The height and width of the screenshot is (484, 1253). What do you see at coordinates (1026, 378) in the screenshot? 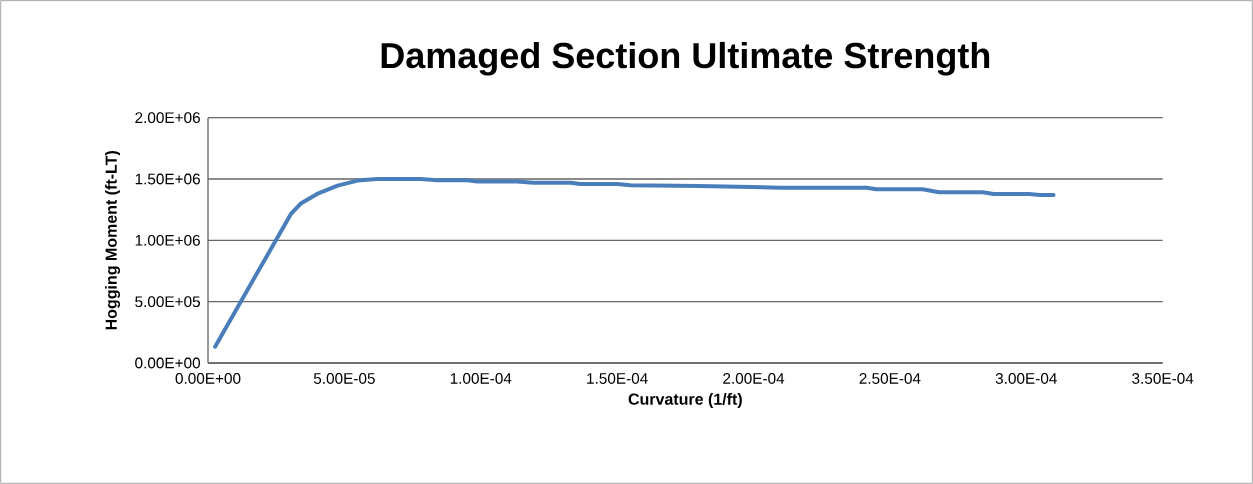
I see `x-tick-label: 3.00E-04` at bounding box center [1026, 378].